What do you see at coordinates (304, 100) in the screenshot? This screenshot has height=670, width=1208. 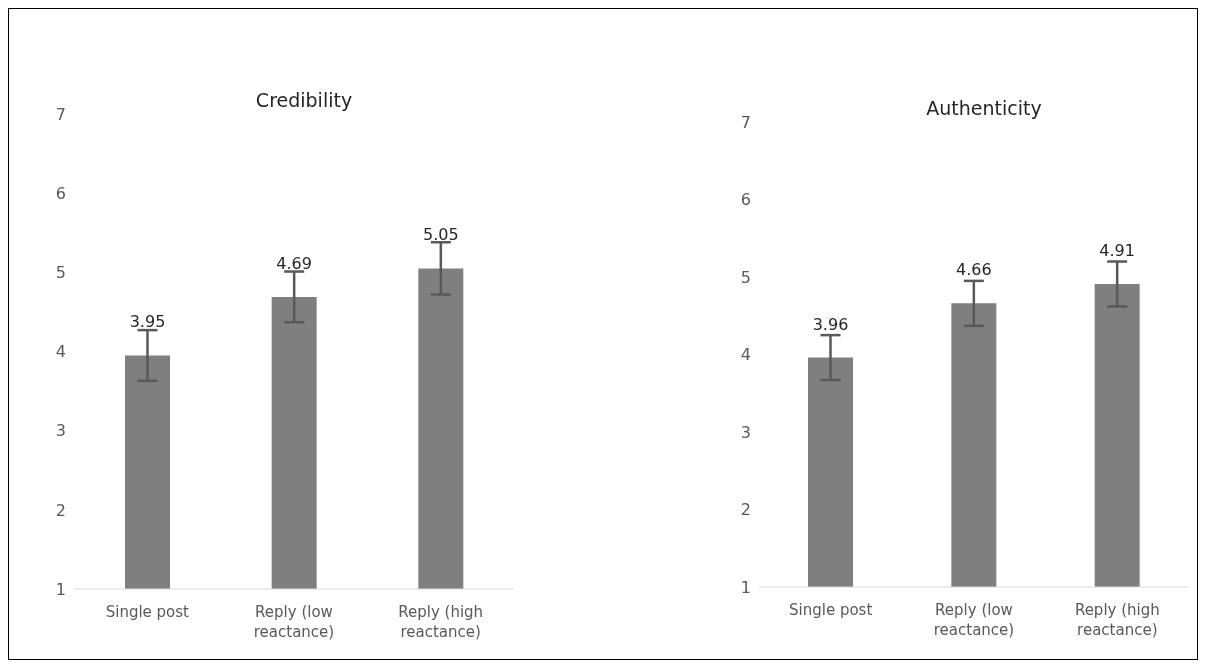 I see `chart-title: Credibility` at bounding box center [304, 100].